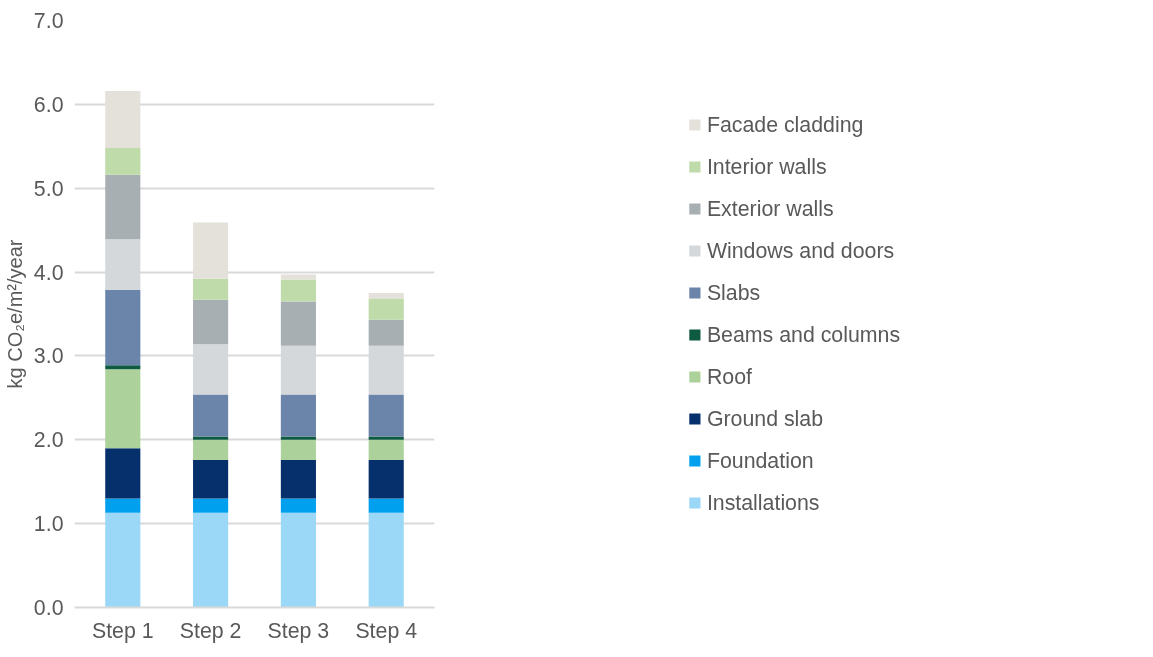 The height and width of the screenshot is (657, 1153). I want to click on legend-label: Slabs, so click(733, 292).